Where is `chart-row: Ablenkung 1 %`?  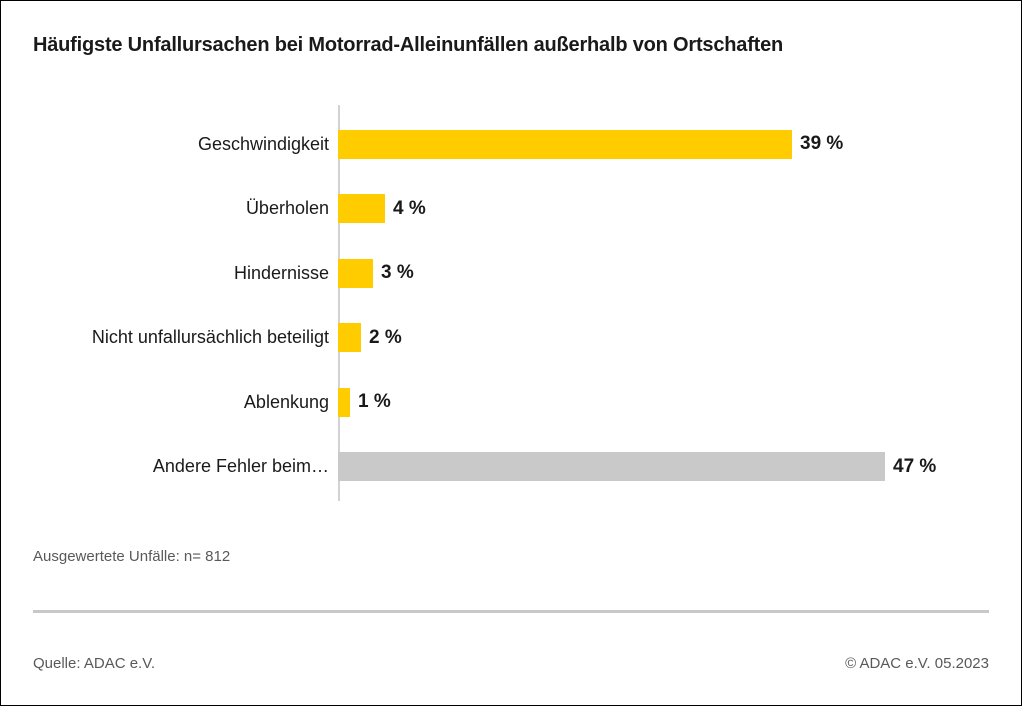 chart-row: Ablenkung 1 % is located at coordinates (522, 402).